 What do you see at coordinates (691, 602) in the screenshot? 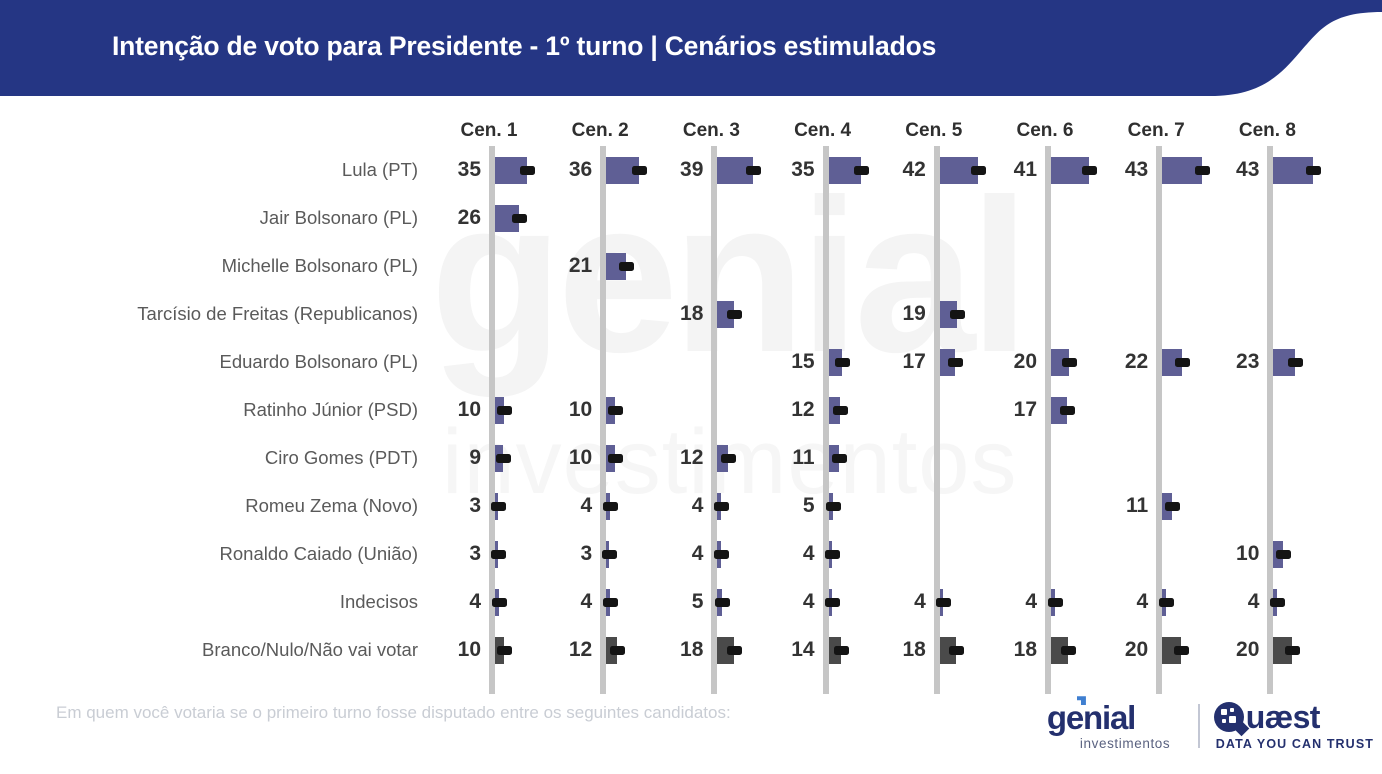
I see `table-row: Indecisos 4 4 5 4 4 4 4 4` at bounding box center [691, 602].